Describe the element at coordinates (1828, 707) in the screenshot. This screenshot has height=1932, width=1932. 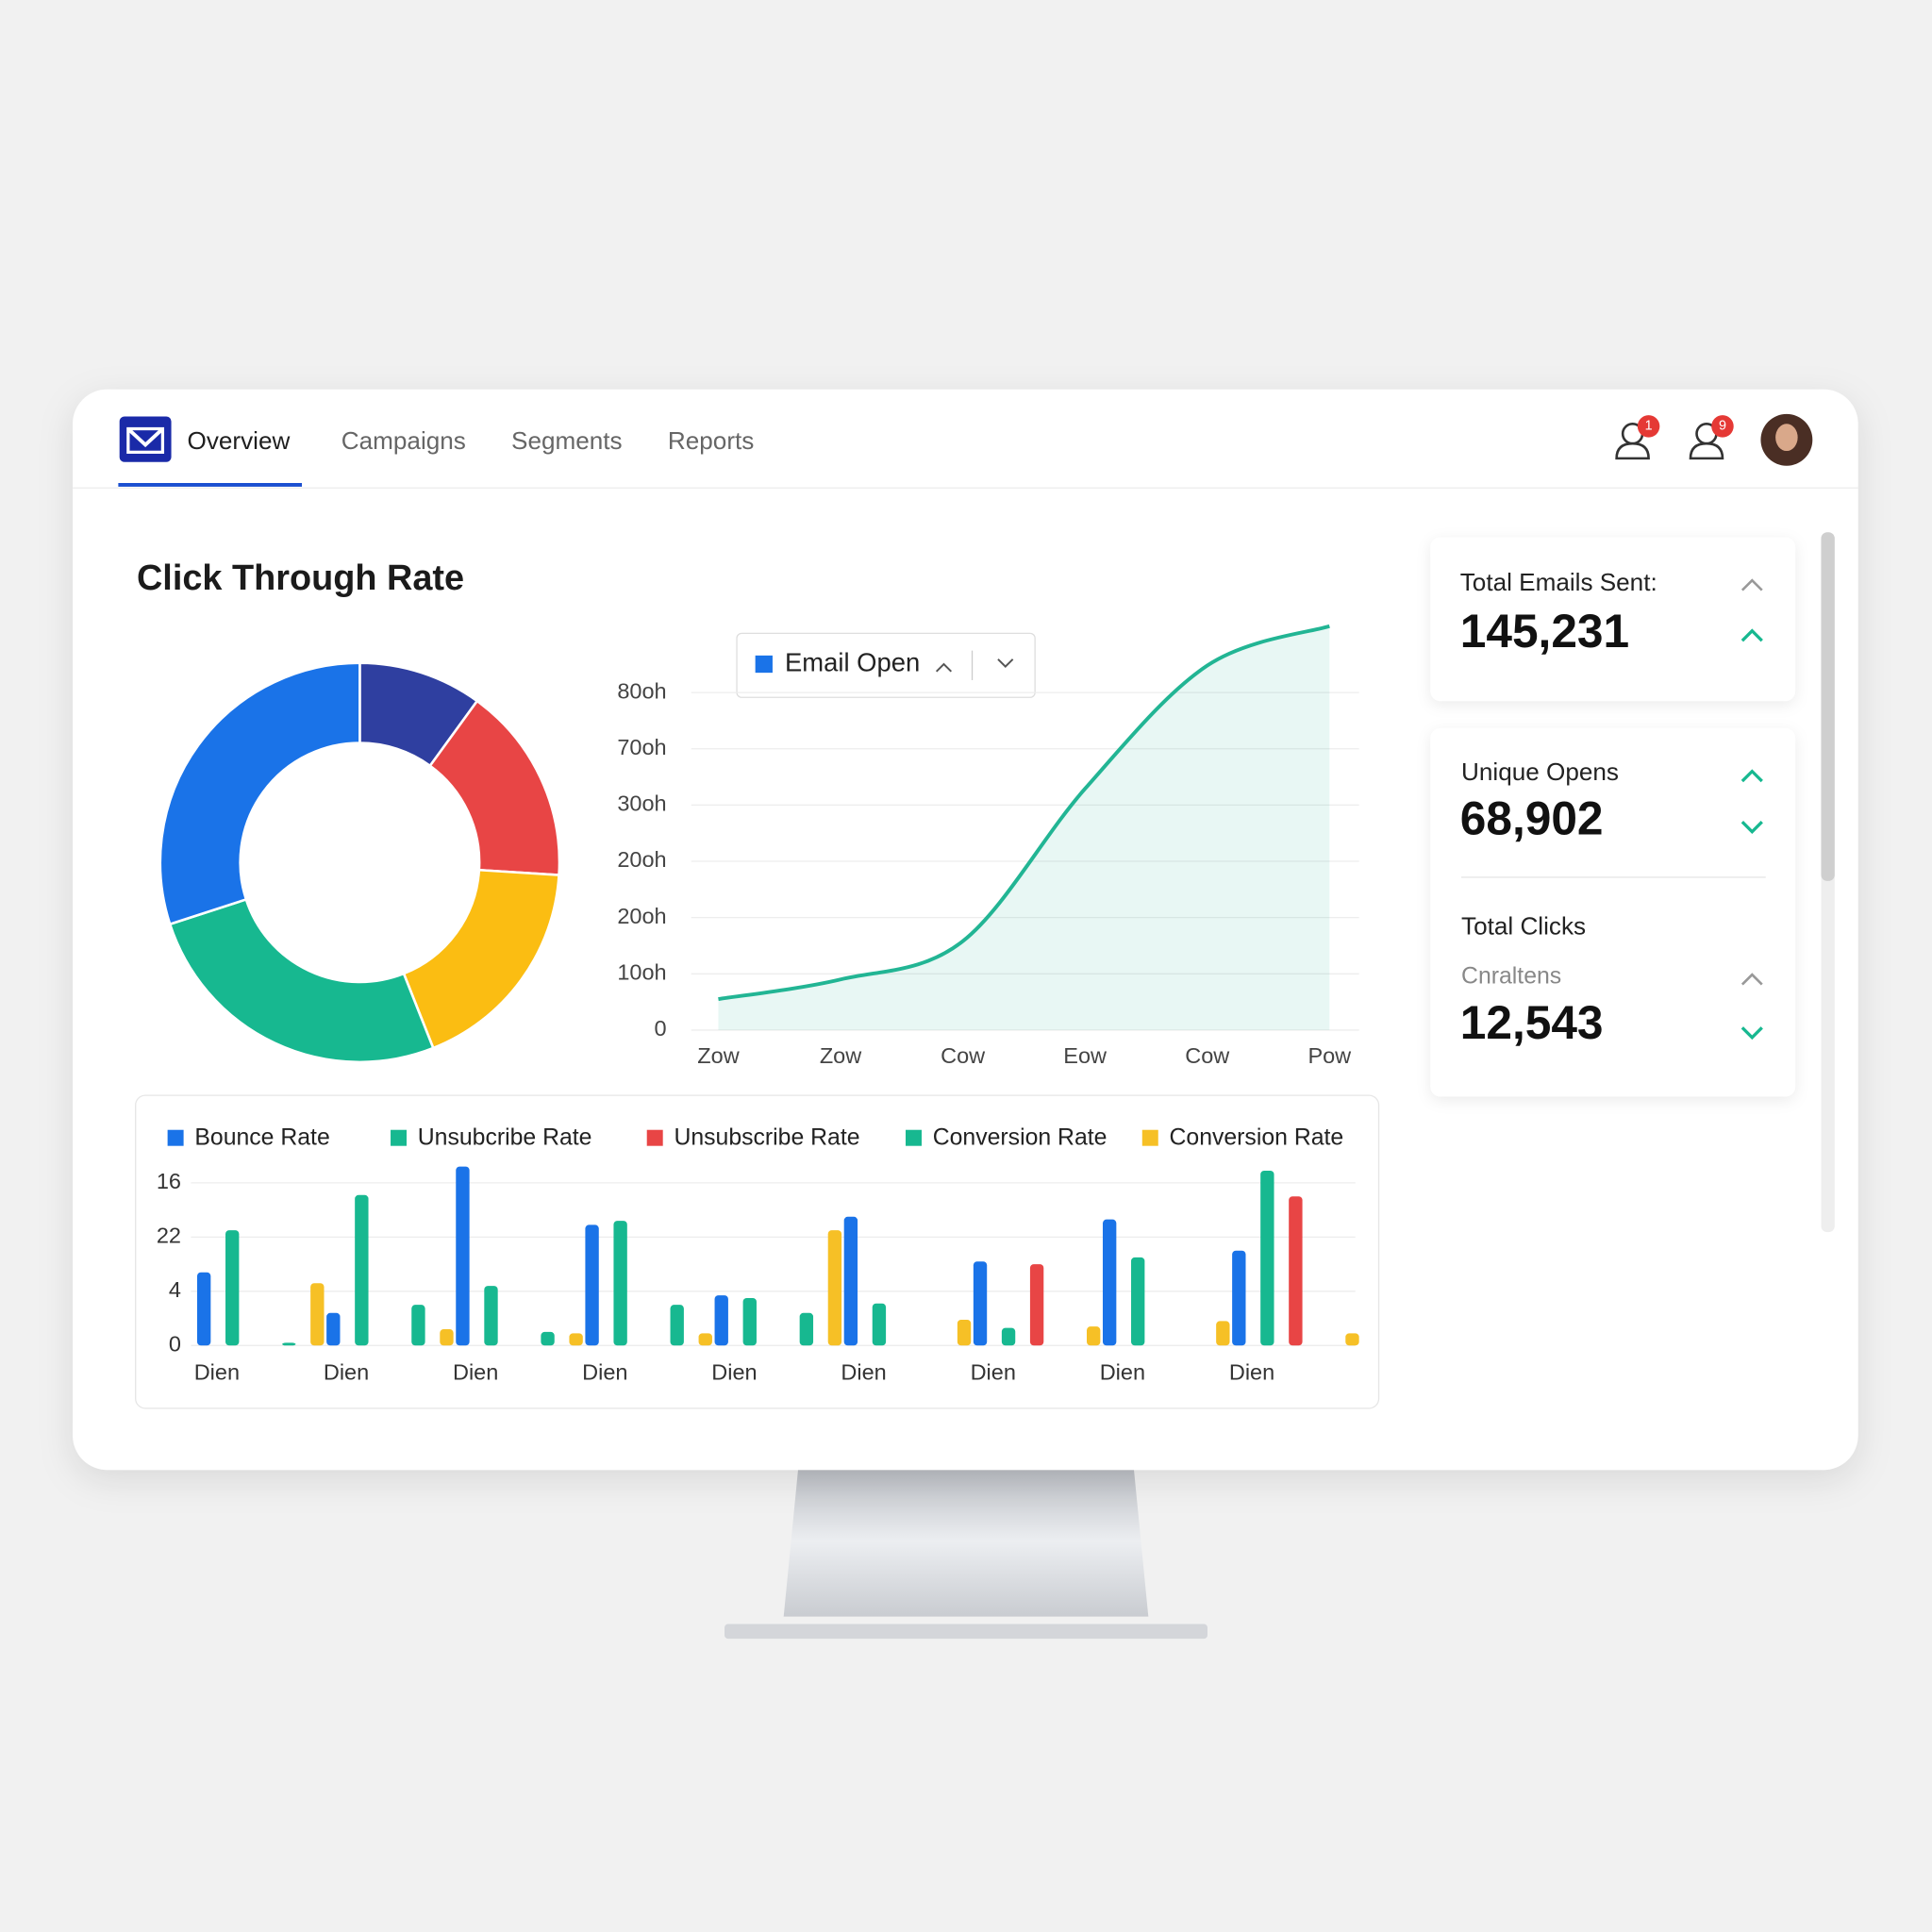
I see `scrollbar-thumb` at that location.